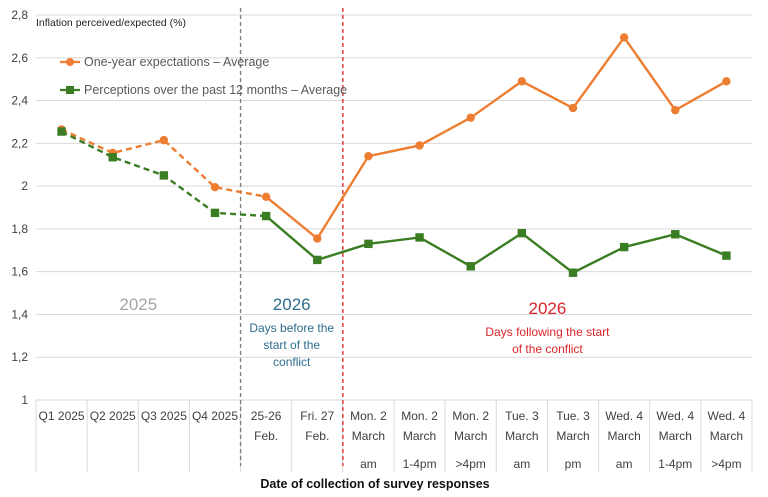 The image size is (768, 497). What do you see at coordinates (19, 272) in the screenshot?
I see `y-tick-label: 1,6` at bounding box center [19, 272].